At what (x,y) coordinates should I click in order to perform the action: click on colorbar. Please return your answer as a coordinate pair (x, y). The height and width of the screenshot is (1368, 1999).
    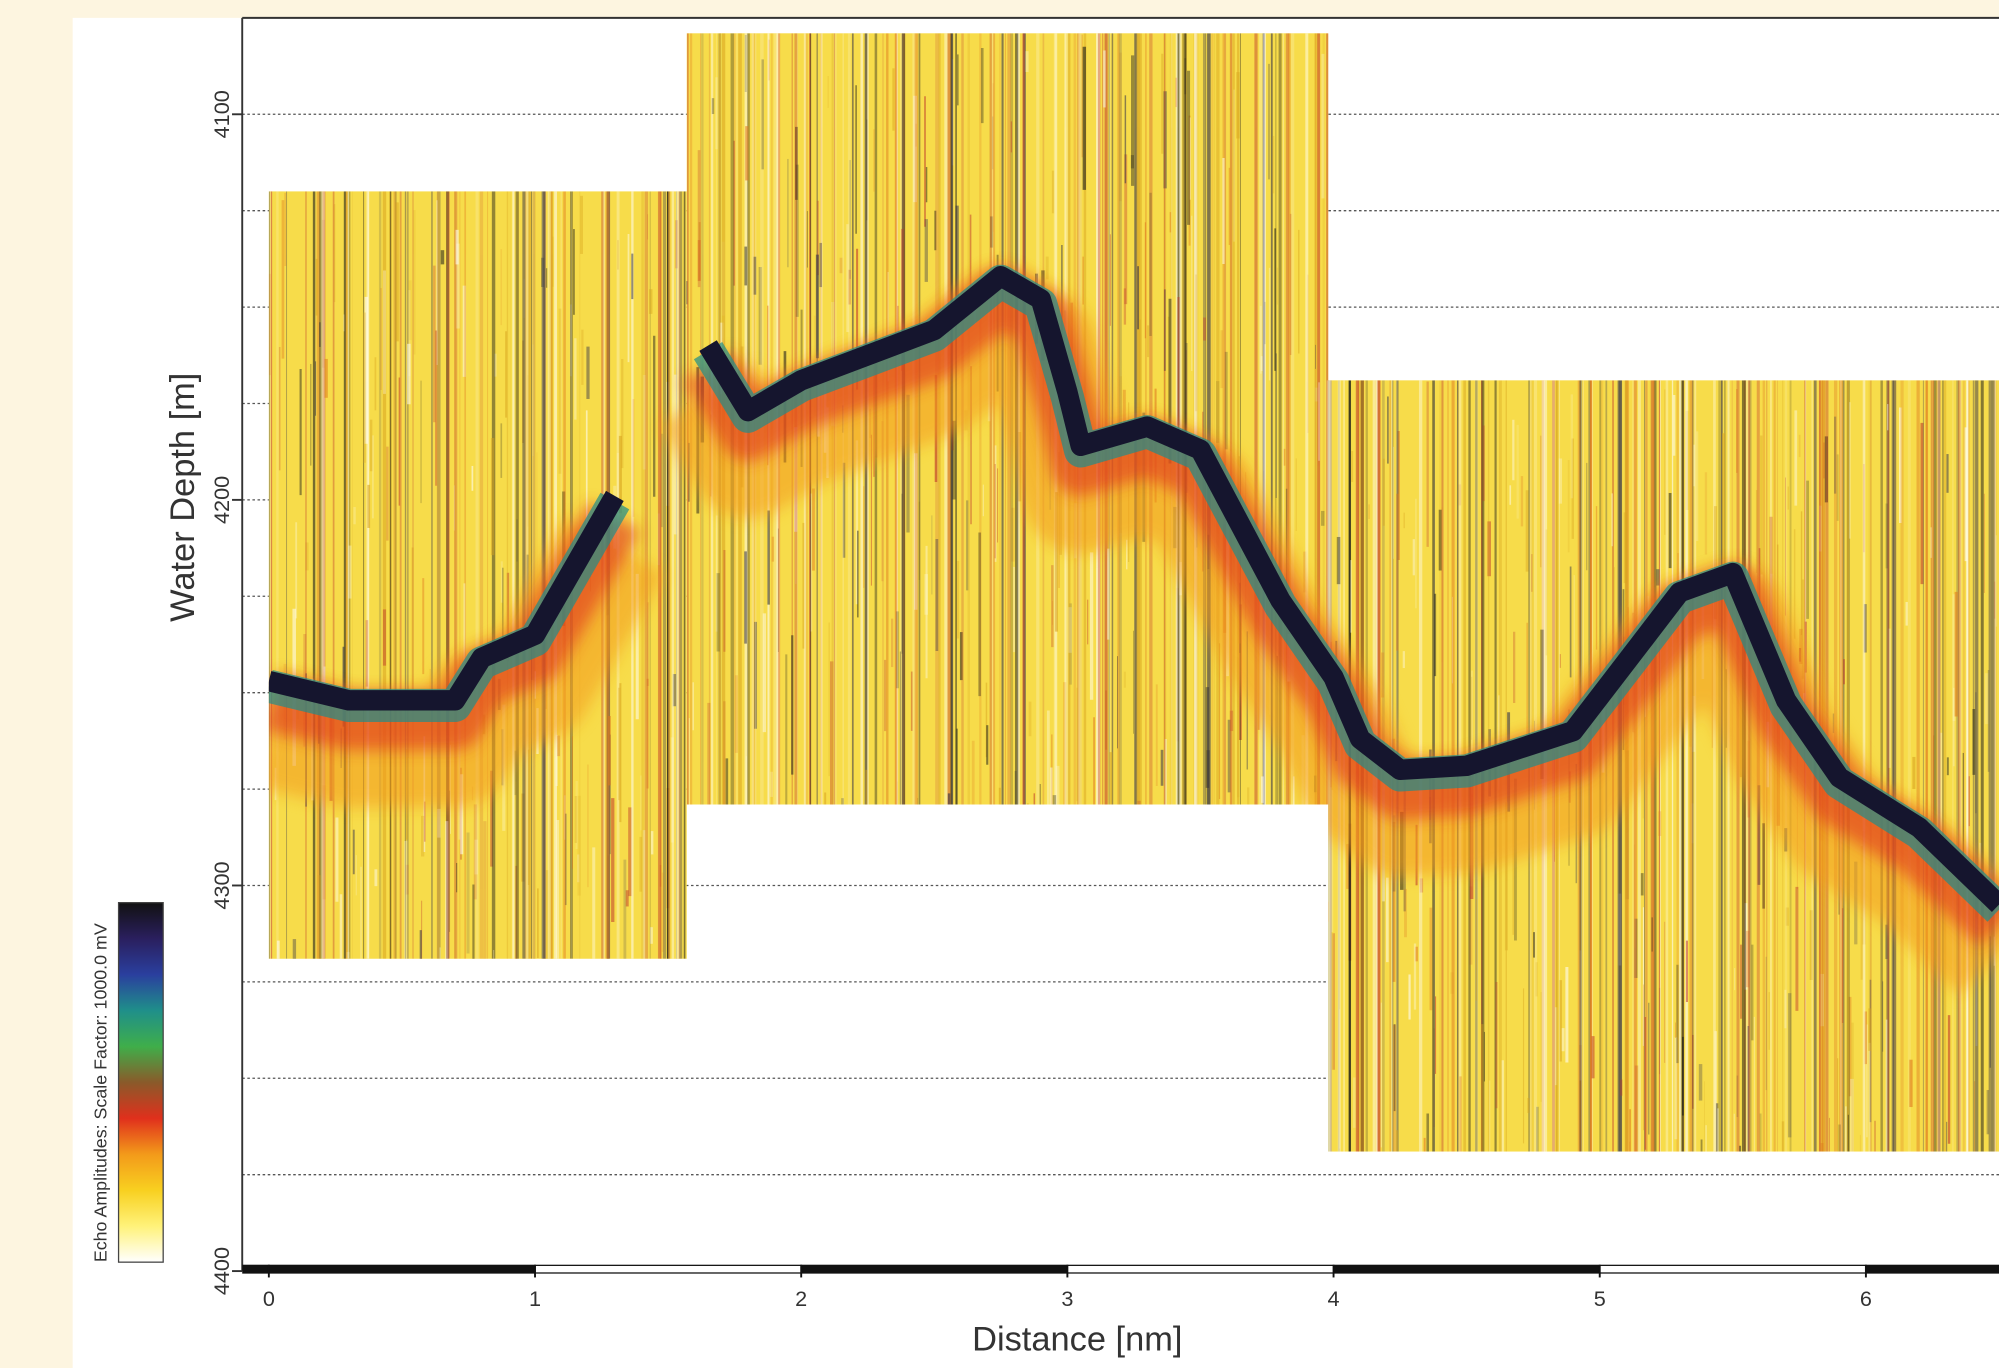
    Looking at the image, I should click on (140, 1082).